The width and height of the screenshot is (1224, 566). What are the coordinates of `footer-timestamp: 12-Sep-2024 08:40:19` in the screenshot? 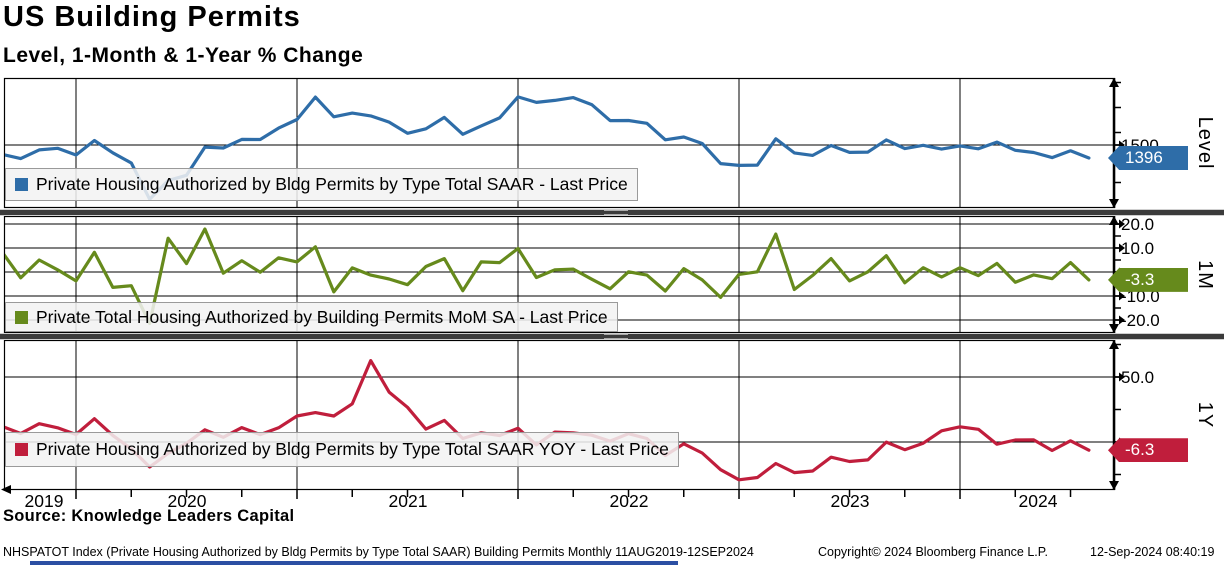 It's located at (1152, 552).